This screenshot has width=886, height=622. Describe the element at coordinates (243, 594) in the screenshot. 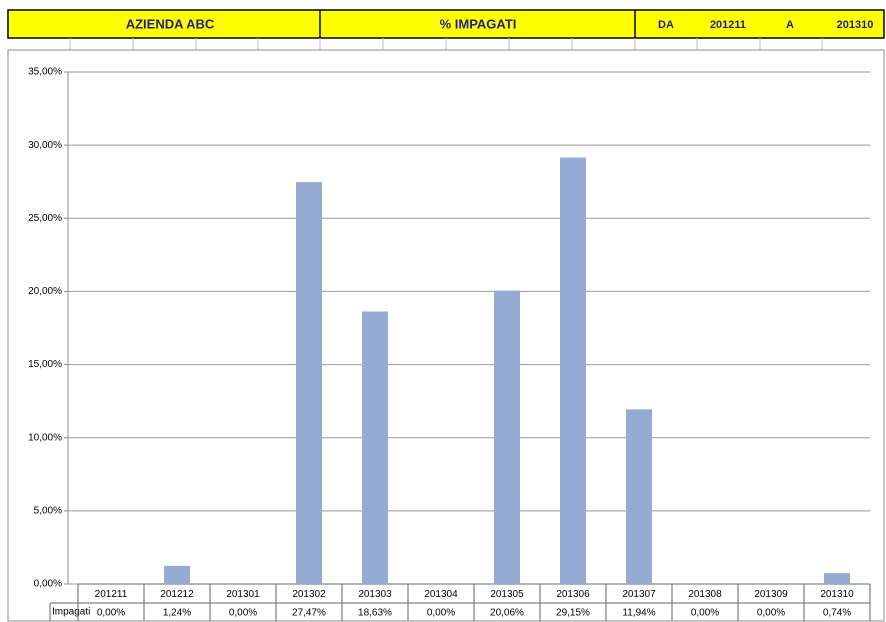

I see `x-tick-label: 201301` at that location.